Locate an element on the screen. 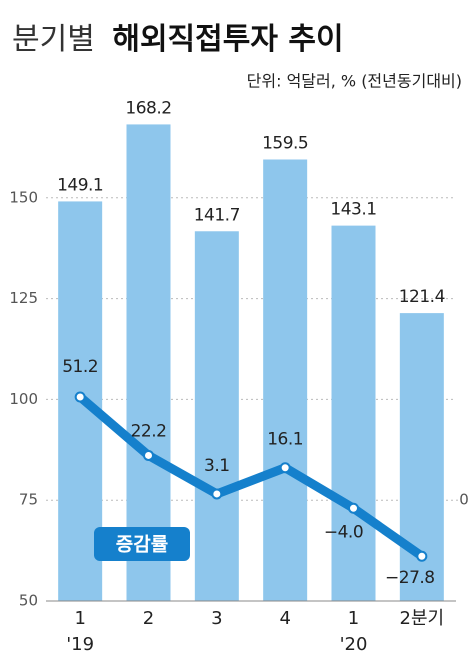 Image resolution: width=474 pixels, height=665 pixels. y-tick-label: 125 is located at coordinates (23, 298).